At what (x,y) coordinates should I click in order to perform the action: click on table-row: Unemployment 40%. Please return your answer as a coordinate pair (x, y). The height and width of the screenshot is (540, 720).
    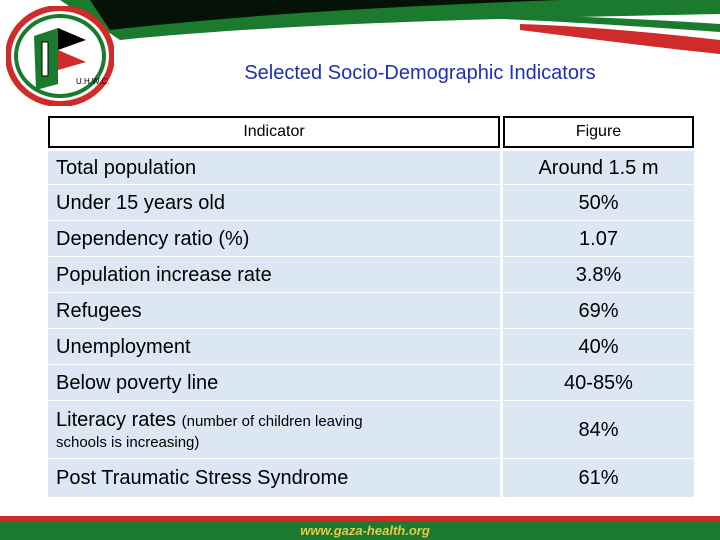
    Looking at the image, I should click on (371, 346).